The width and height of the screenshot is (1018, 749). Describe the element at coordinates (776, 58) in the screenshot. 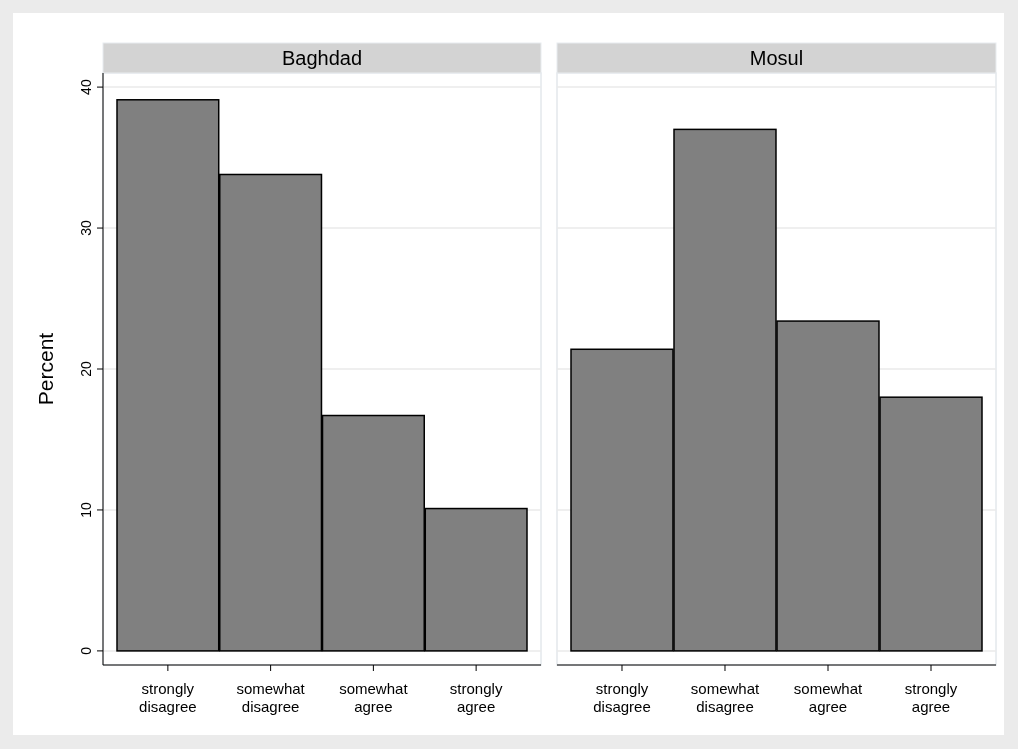

I see `chart-title: Mosul` at that location.